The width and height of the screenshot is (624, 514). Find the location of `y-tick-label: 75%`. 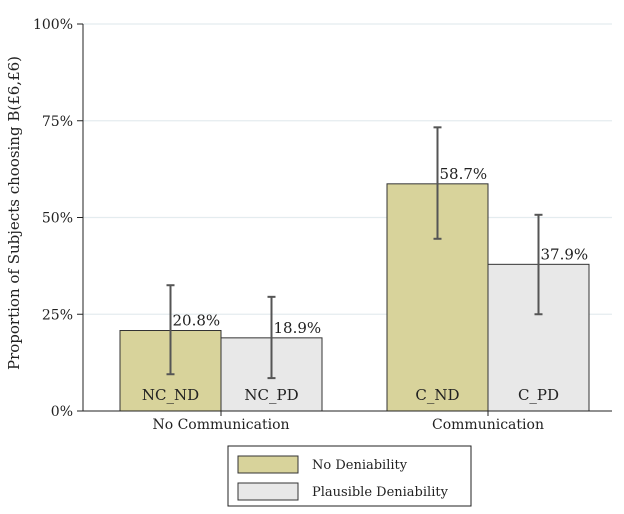

y-tick-label: 75% is located at coordinates (57, 122).